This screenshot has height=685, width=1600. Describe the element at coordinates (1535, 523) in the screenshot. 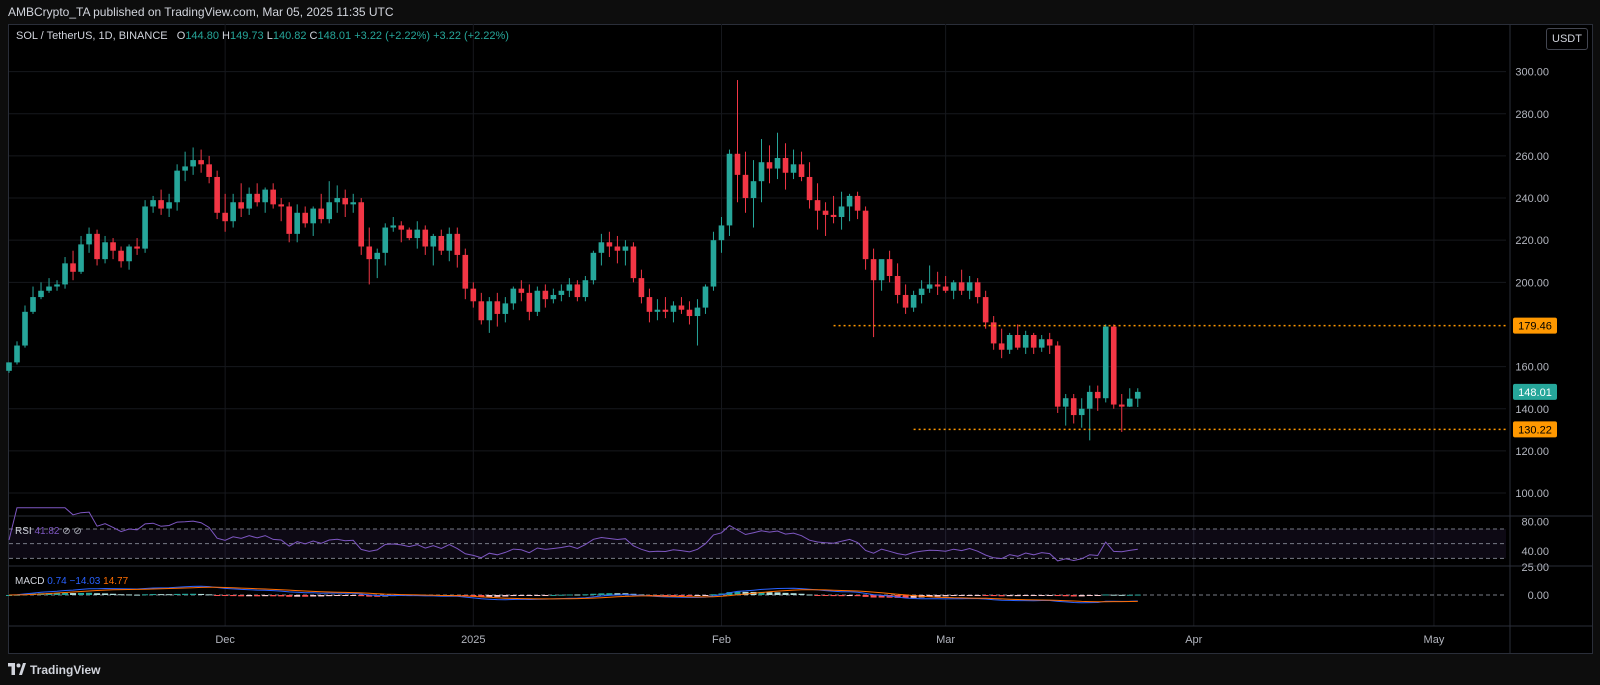

I see `rsi-axis-label: 80.00` at that location.